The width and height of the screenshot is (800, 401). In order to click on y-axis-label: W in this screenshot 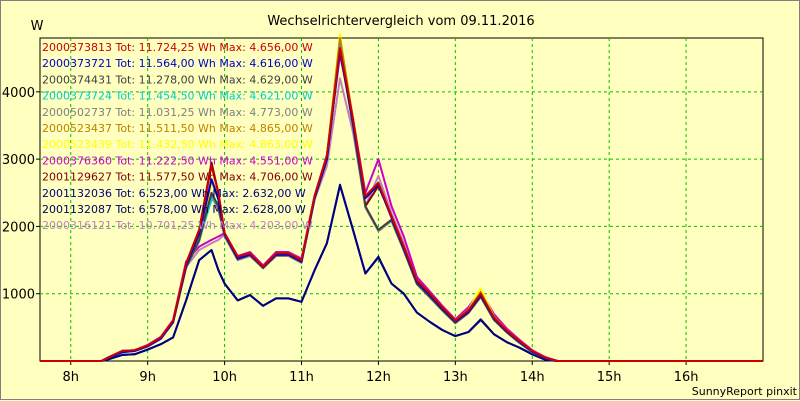, I will do `click(37, 26)`.